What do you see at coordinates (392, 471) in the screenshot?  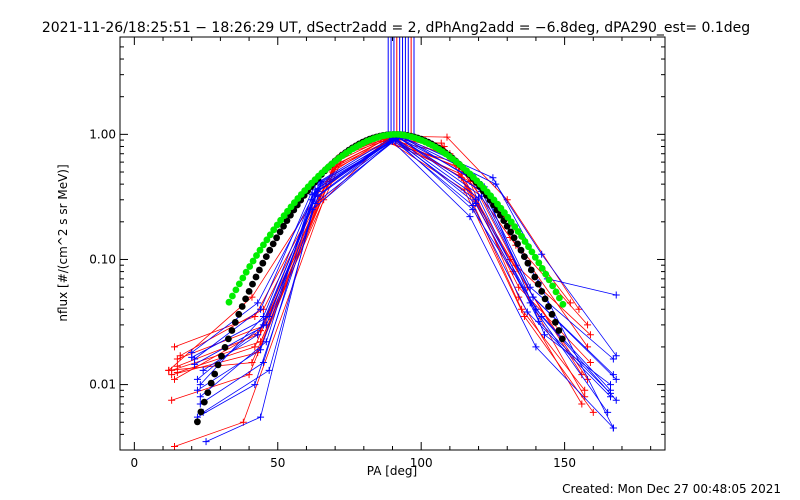 I see `x-axis-label: PA [deg]` at bounding box center [392, 471].